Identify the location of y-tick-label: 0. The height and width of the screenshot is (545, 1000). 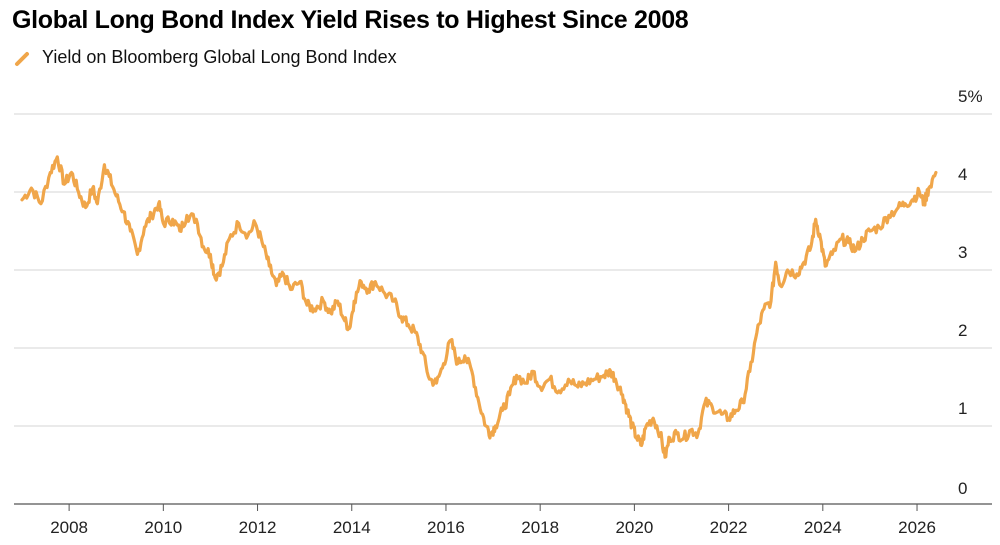
(962, 488).